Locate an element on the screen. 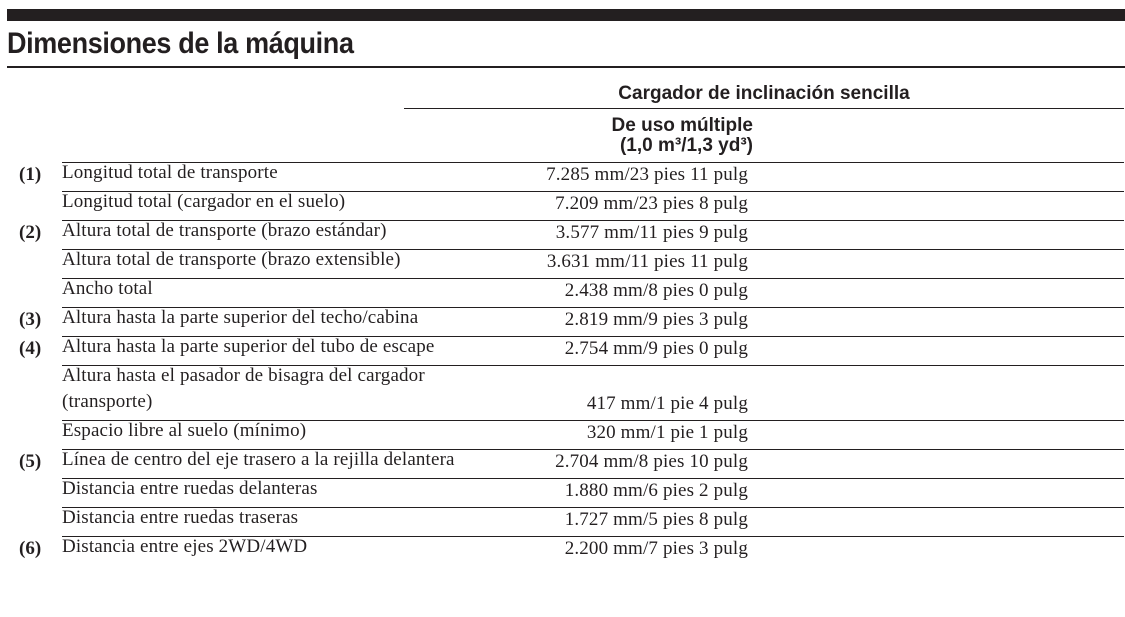 The image size is (1125, 617). page-title: Dimensiones de la máquina is located at coordinates (180, 43).